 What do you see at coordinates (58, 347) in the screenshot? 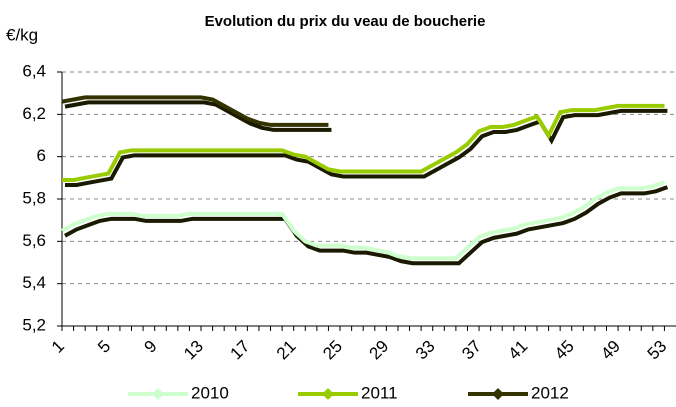
I see `x-tick-label: 1` at bounding box center [58, 347].